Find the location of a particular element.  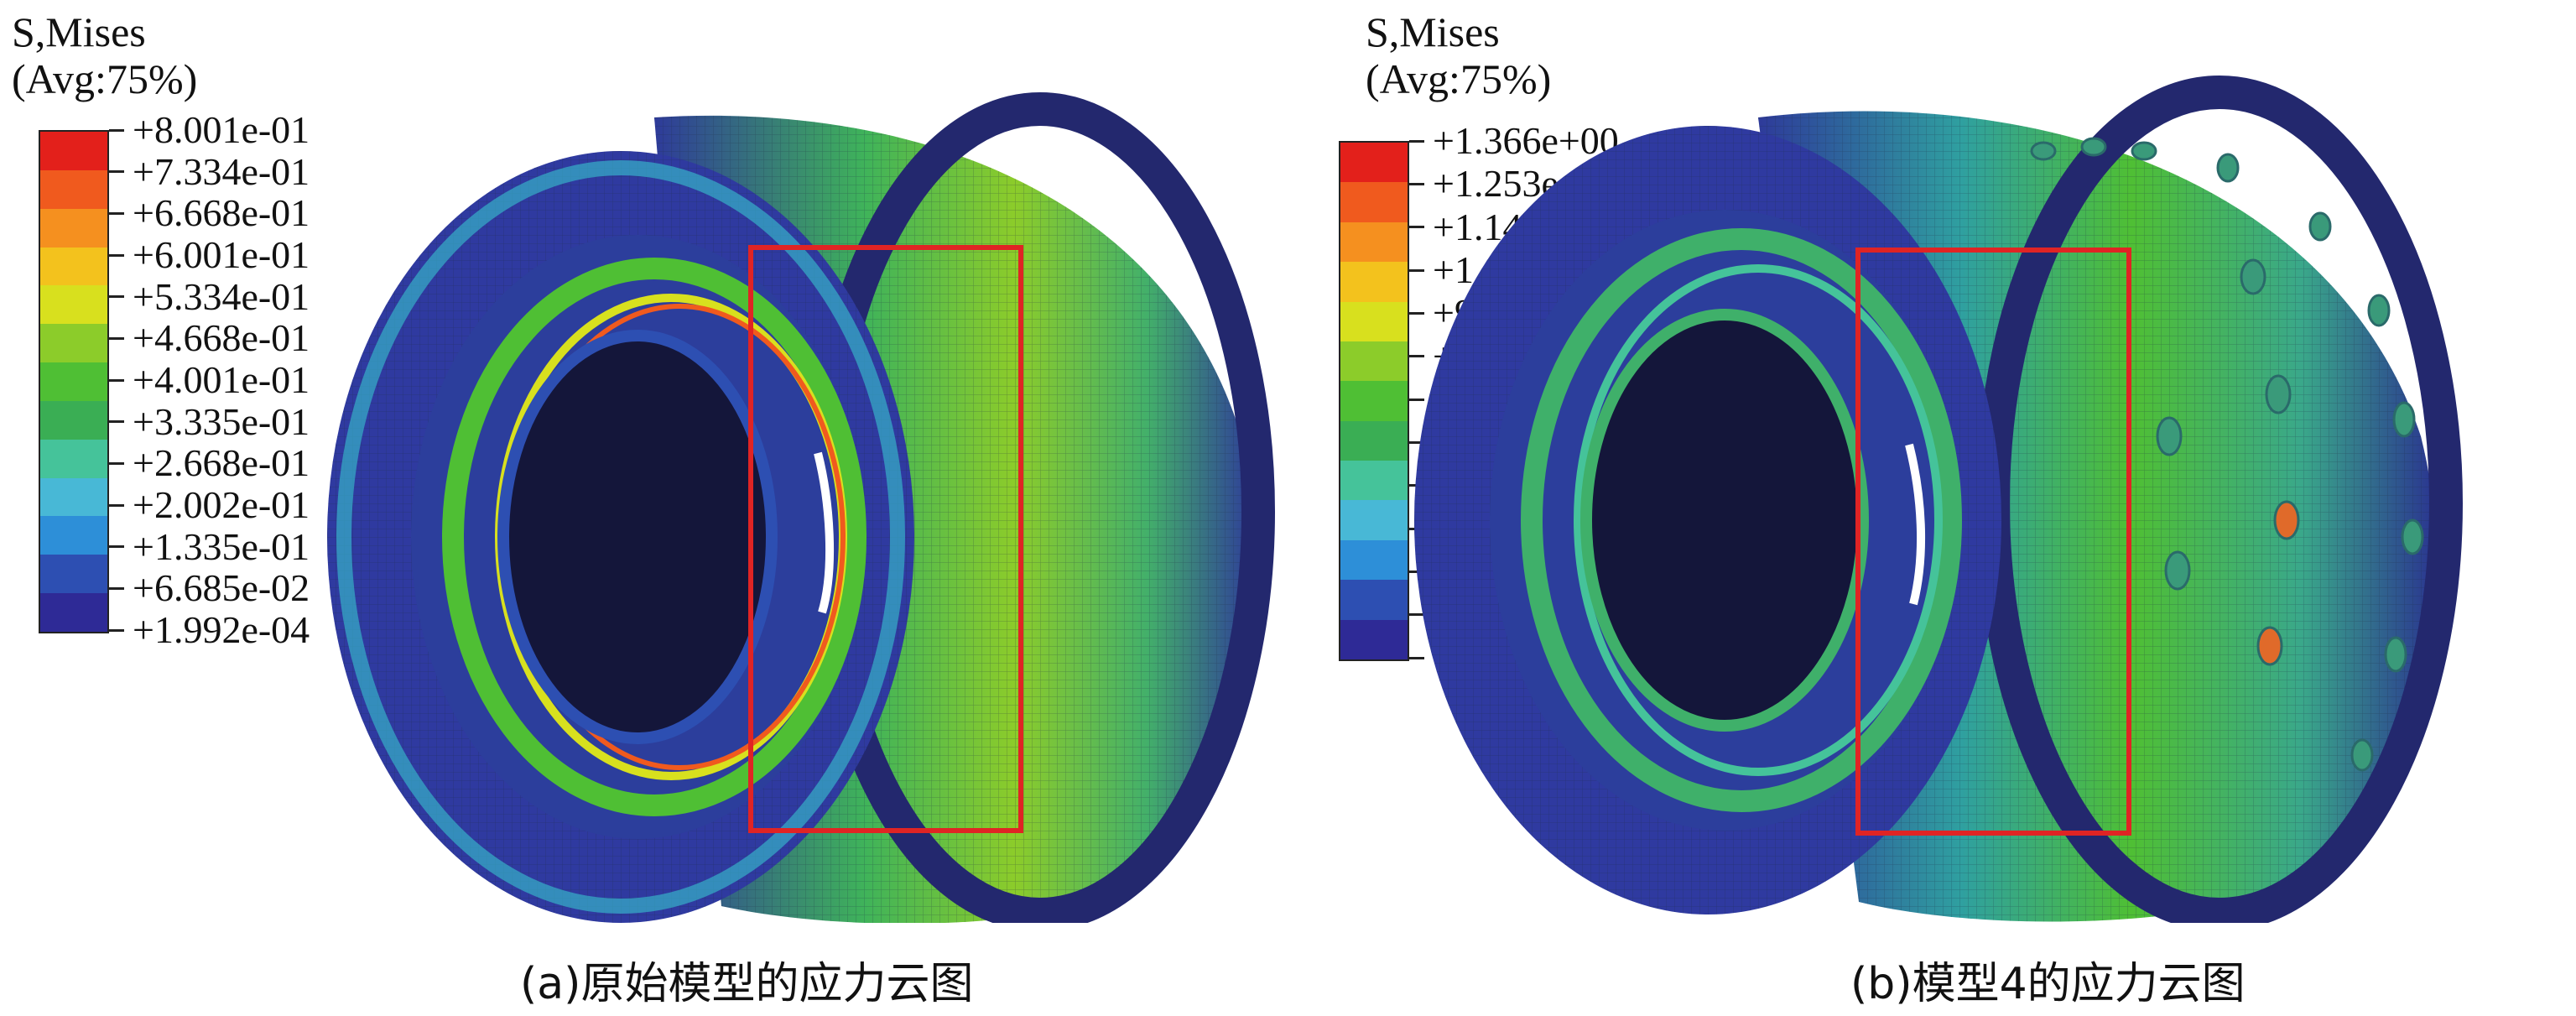

tick-label: +6.668e-01 is located at coordinates (221, 213).